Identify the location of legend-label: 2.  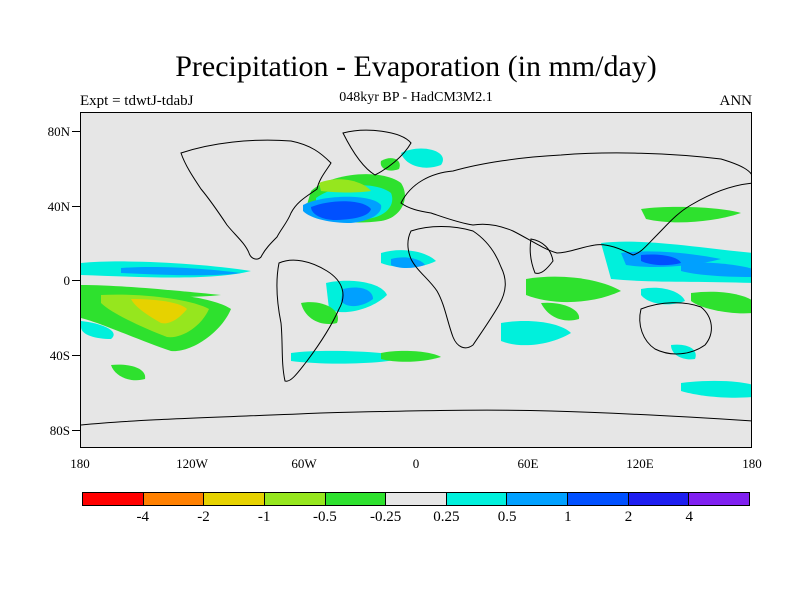
(628, 517).